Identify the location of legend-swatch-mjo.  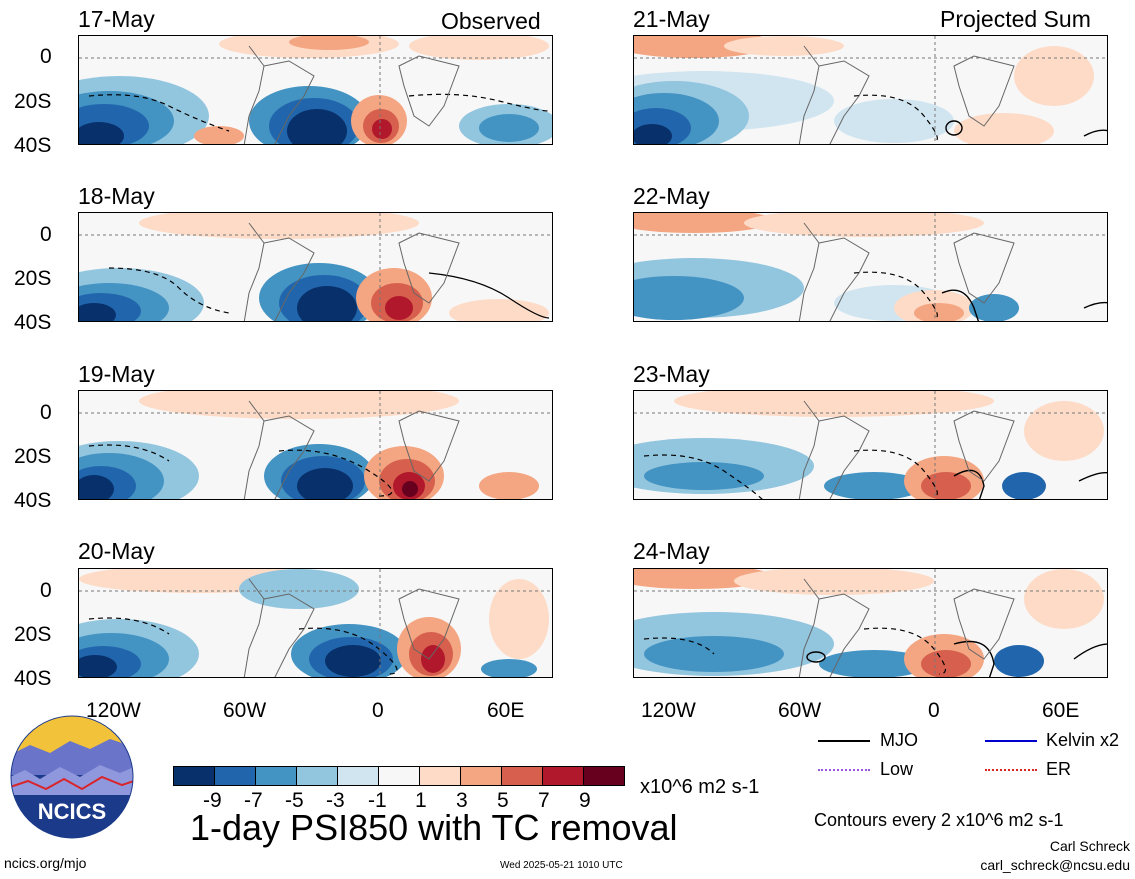
(844, 741).